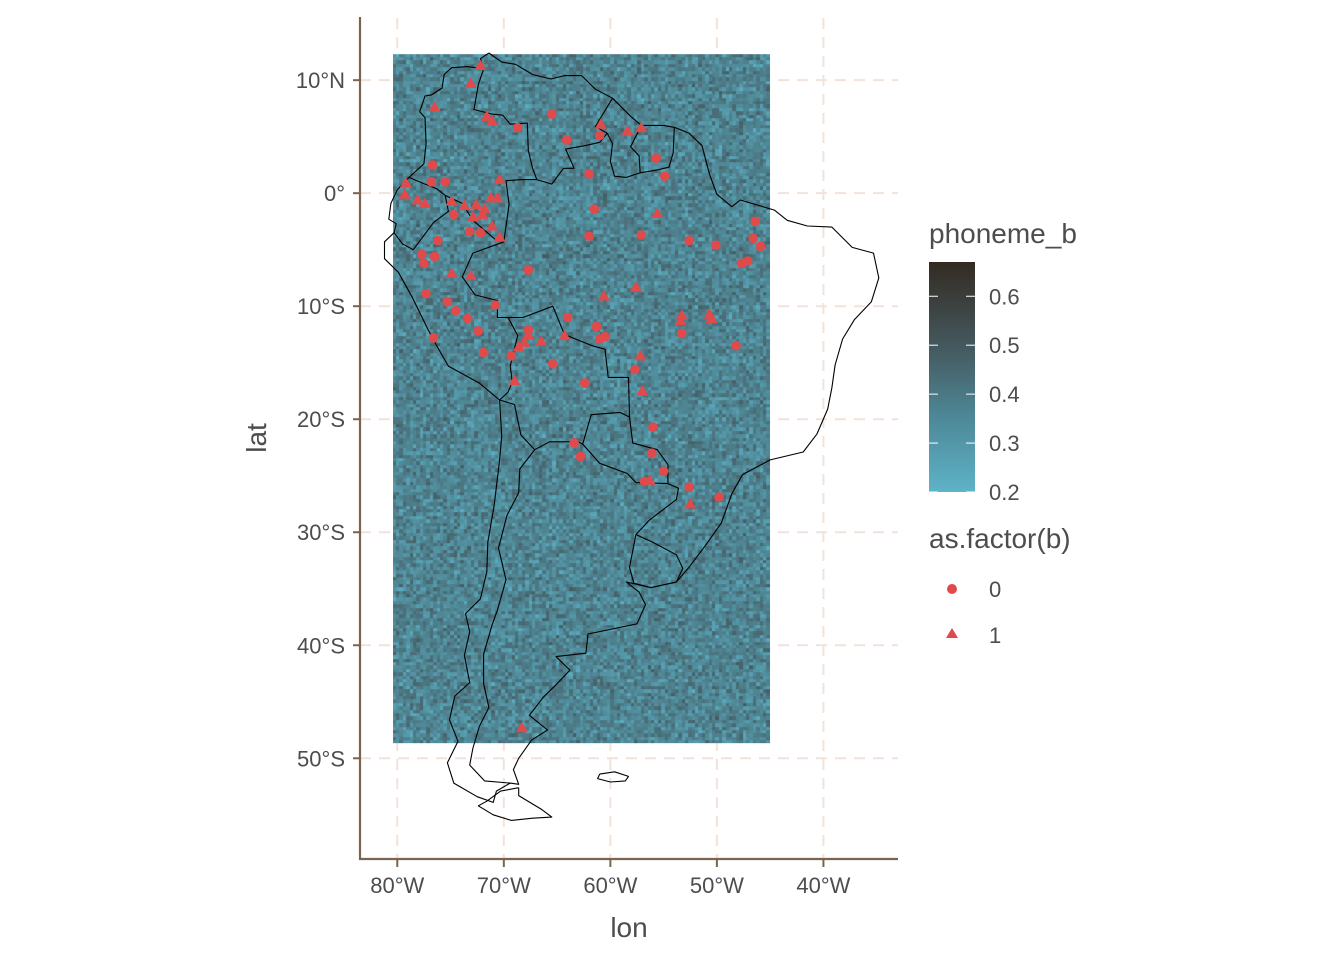 The width and height of the screenshot is (1344, 960). What do you see at coordinates (1003, 233) in the screenshot?
I see `colorbar-title: phoneme_b` at bounding box center [1003, 233].